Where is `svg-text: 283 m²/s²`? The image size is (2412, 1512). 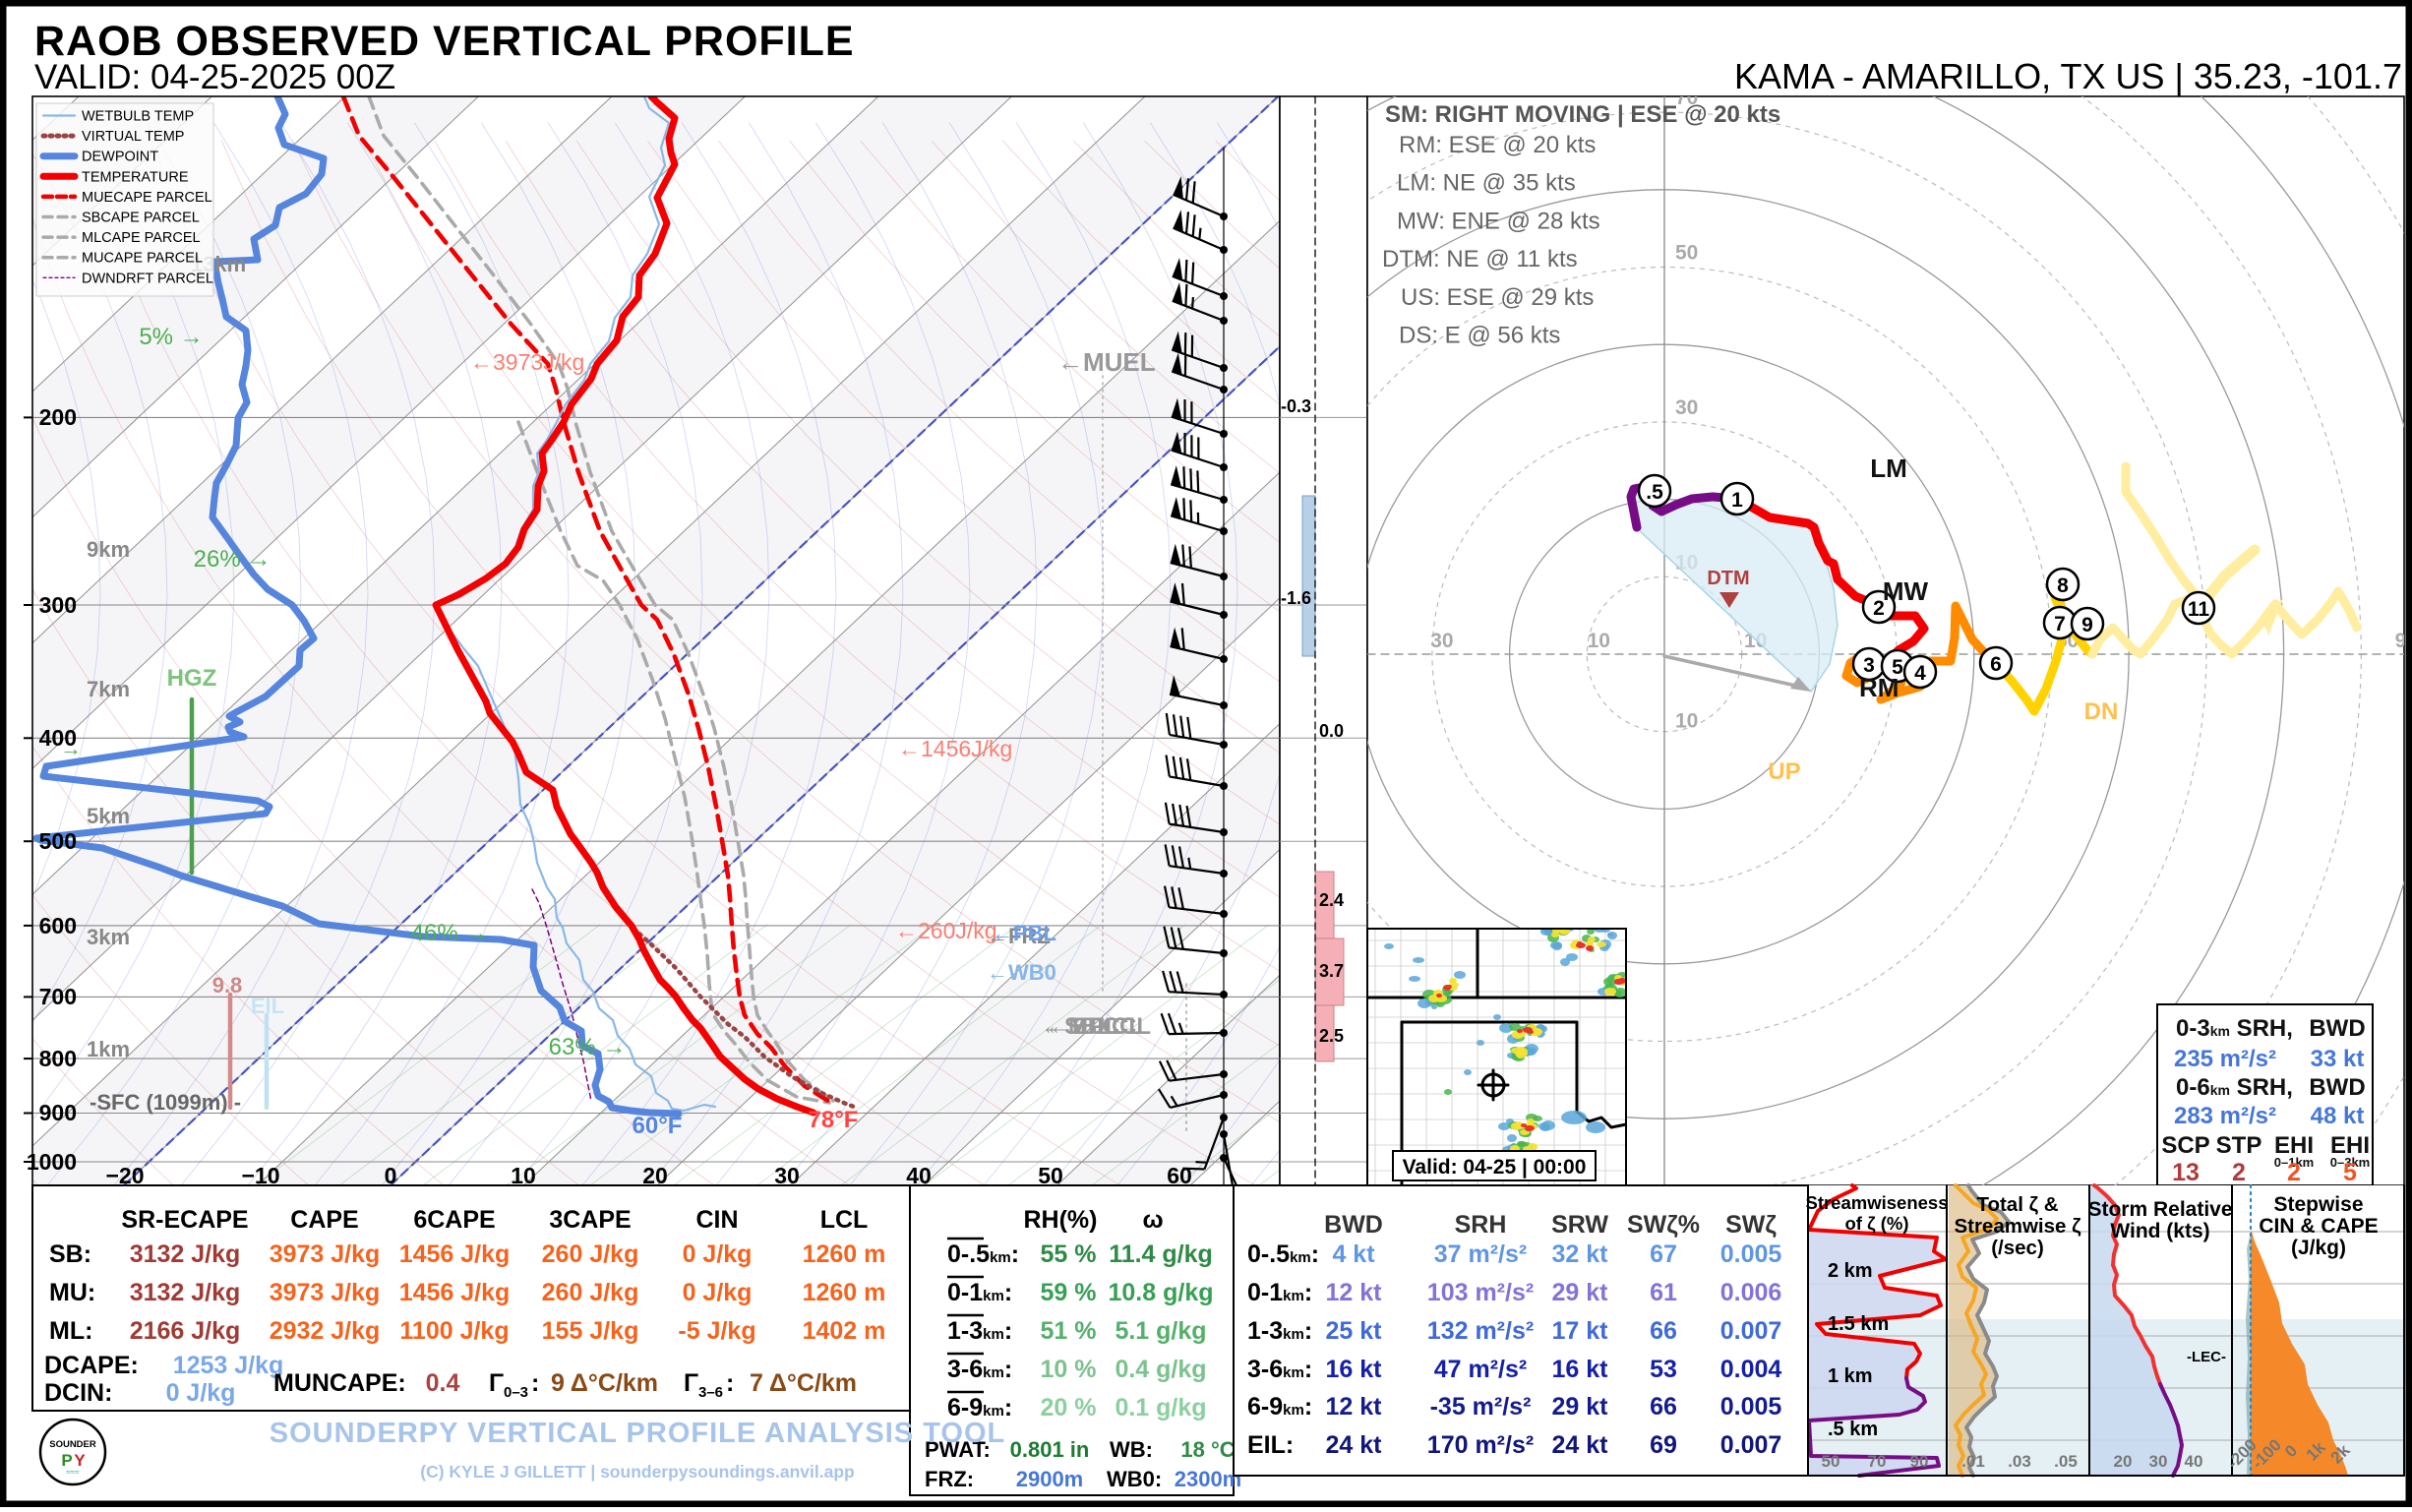
svg-text: 283 m²/s² is located at coordinates (2225, 1116).